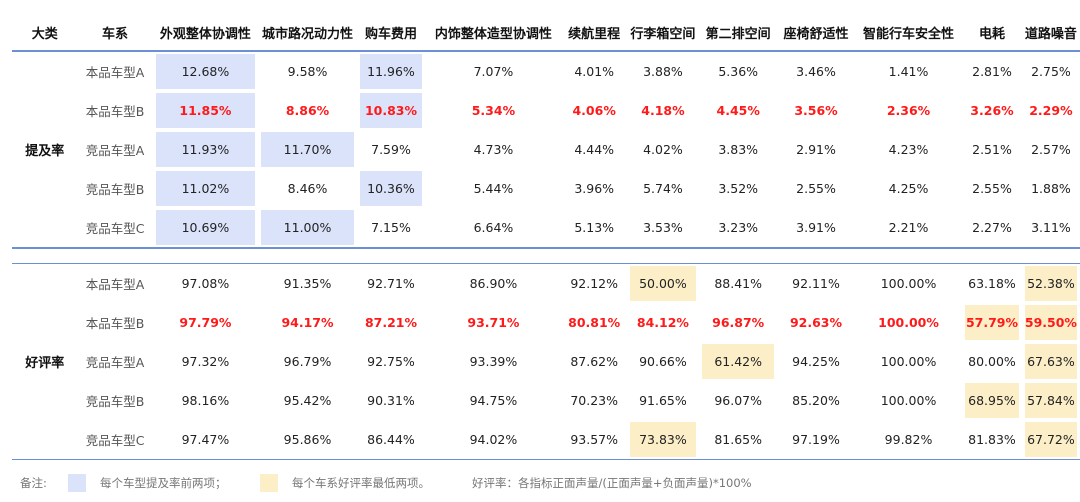  I want to click on value-cell: 3.53%, so click(663, 228).